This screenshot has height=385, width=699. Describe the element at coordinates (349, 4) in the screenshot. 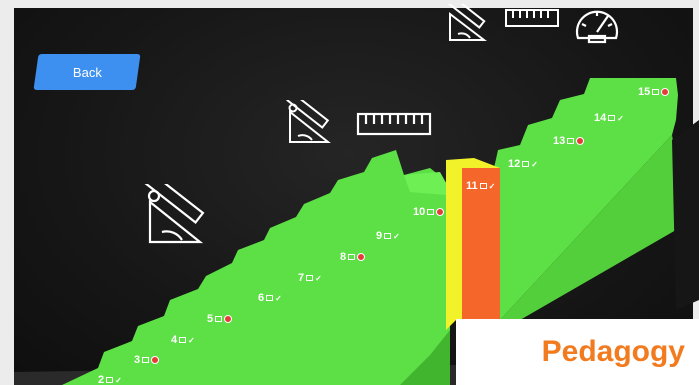

I see `frame-top` at that location.